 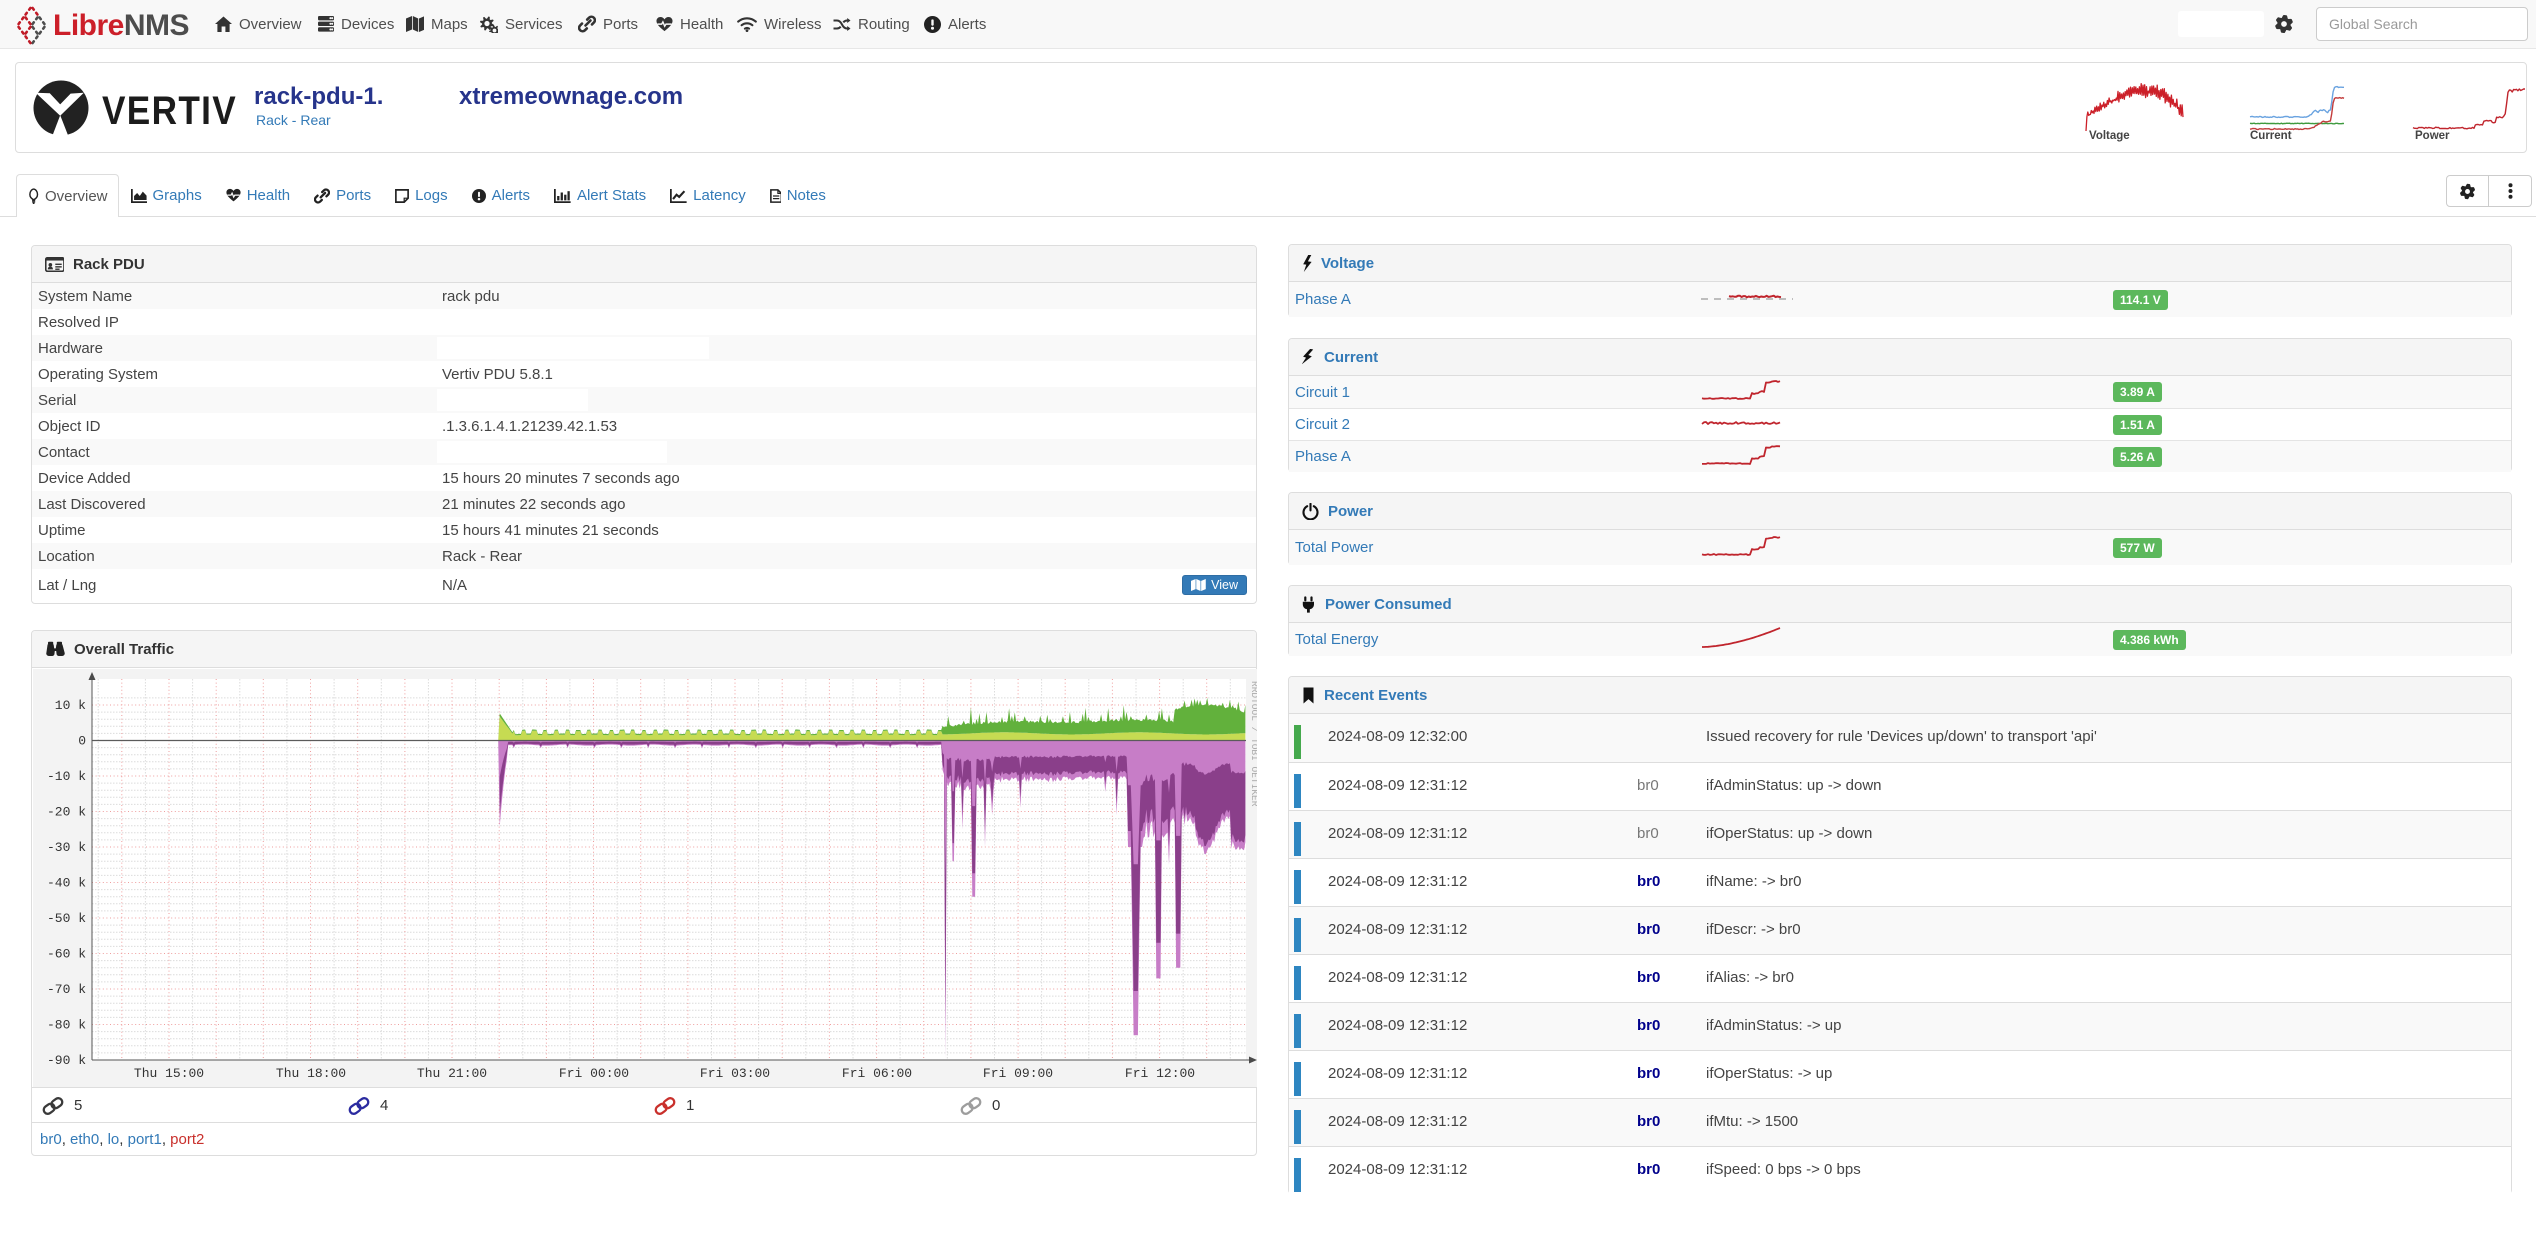 I want to click on svg-text: Fri 06:00, so click(x=877, y=1073).